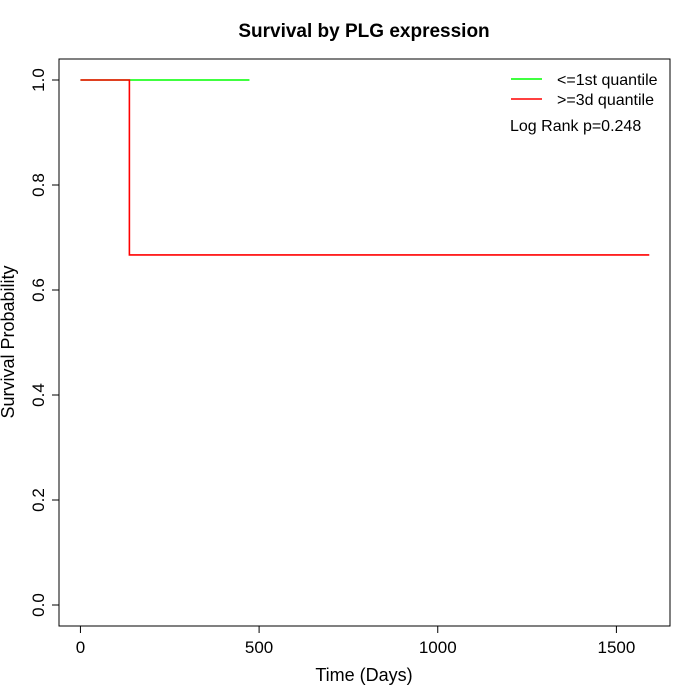 The height and width of the screenshot is (700, 700). I want to click on chart-title: Survival by PLG expression, so click(363, 31).